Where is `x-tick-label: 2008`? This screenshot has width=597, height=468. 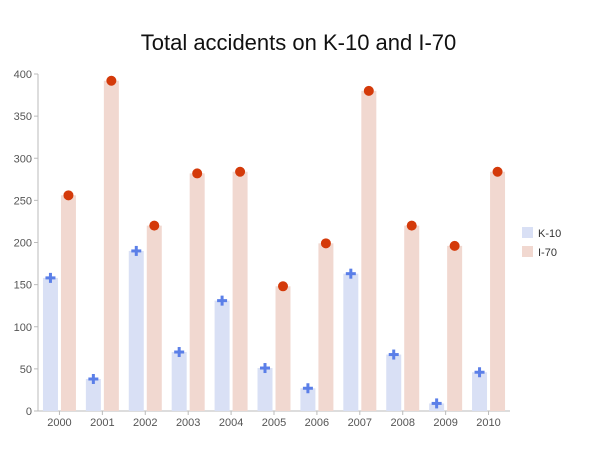
x-tick-label: 2008 is located at coordinates (402, 423).